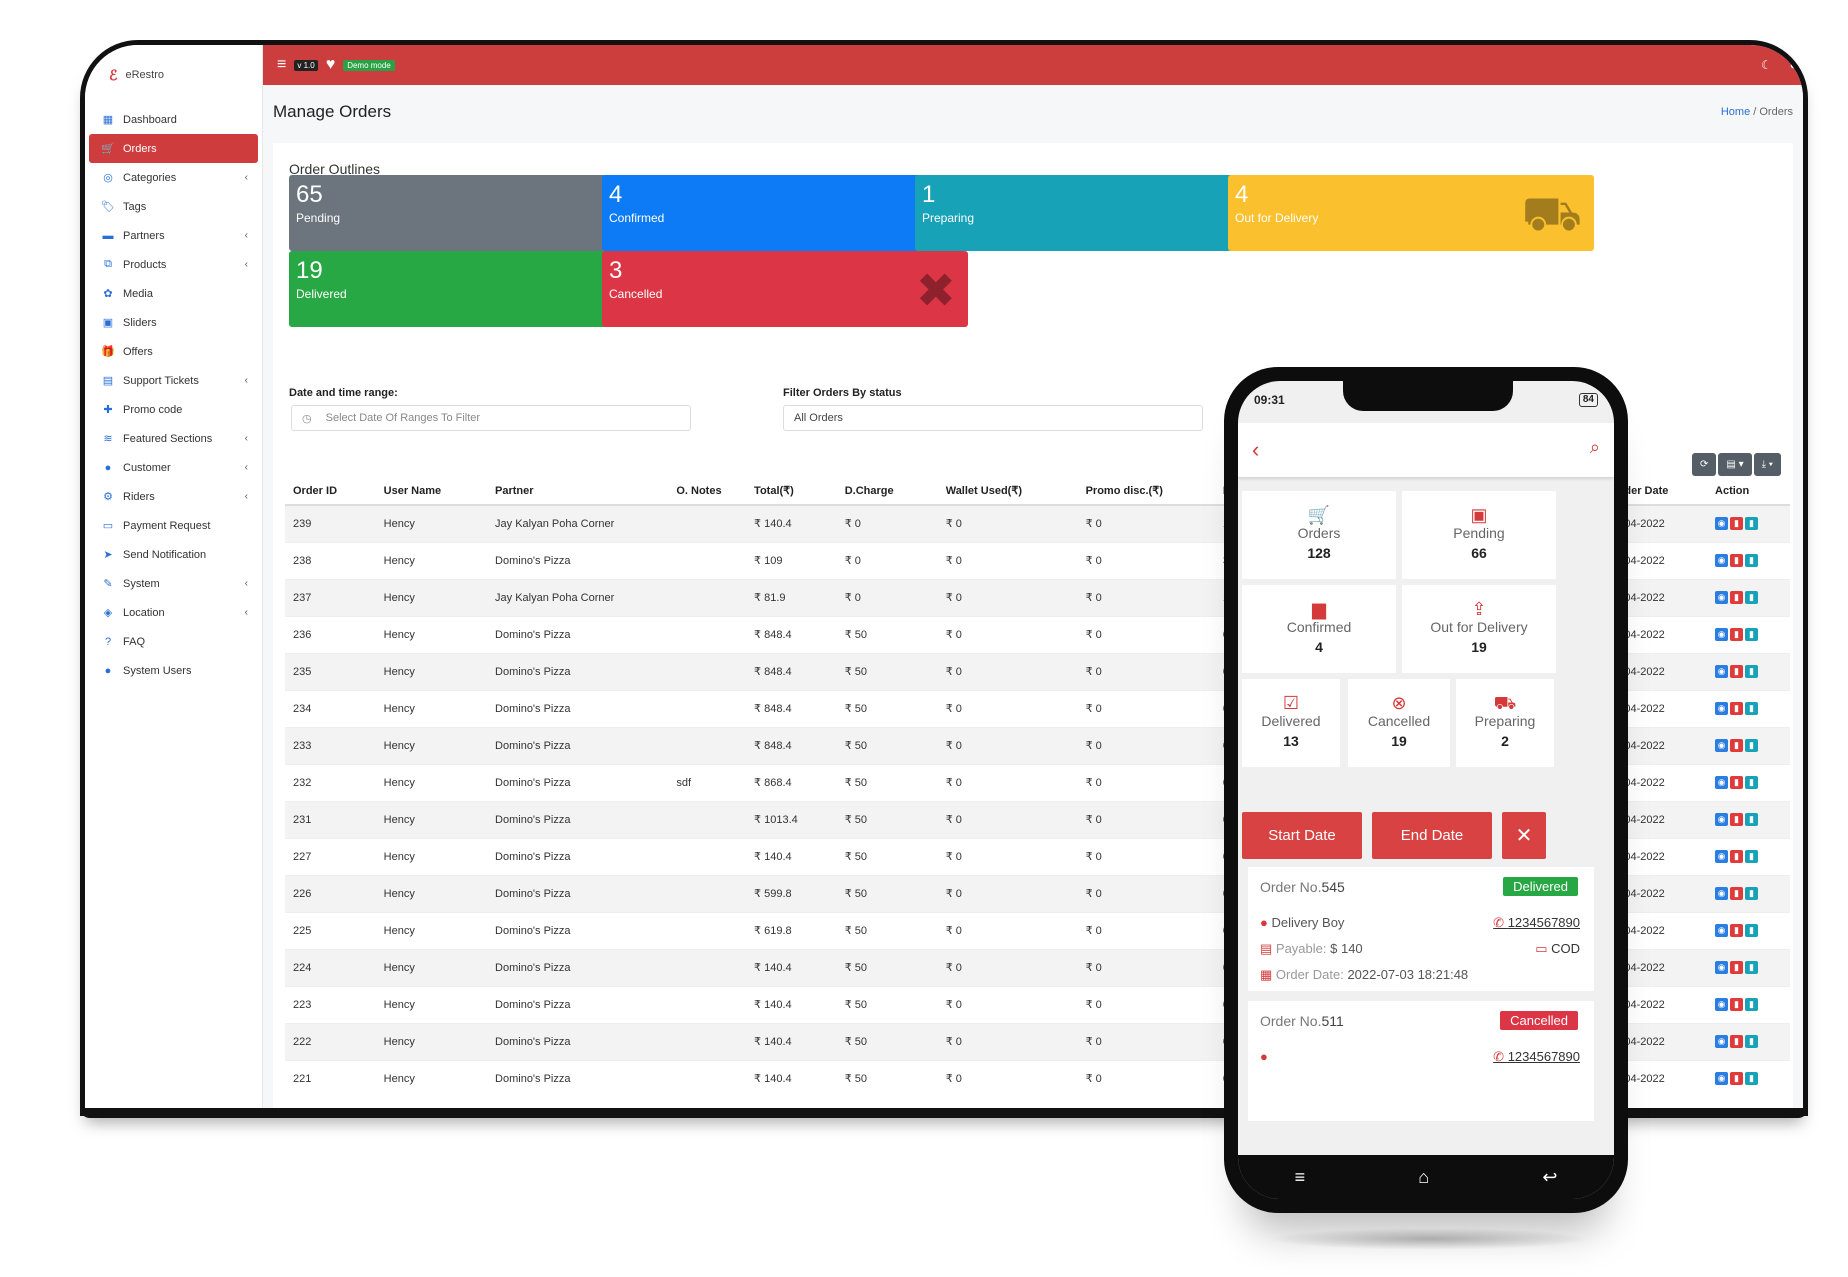  Describe the element at coordinates (785, 289) in the screenshot. I see `stat-card-cancelled: 3 Cancelled ✖` at that location.